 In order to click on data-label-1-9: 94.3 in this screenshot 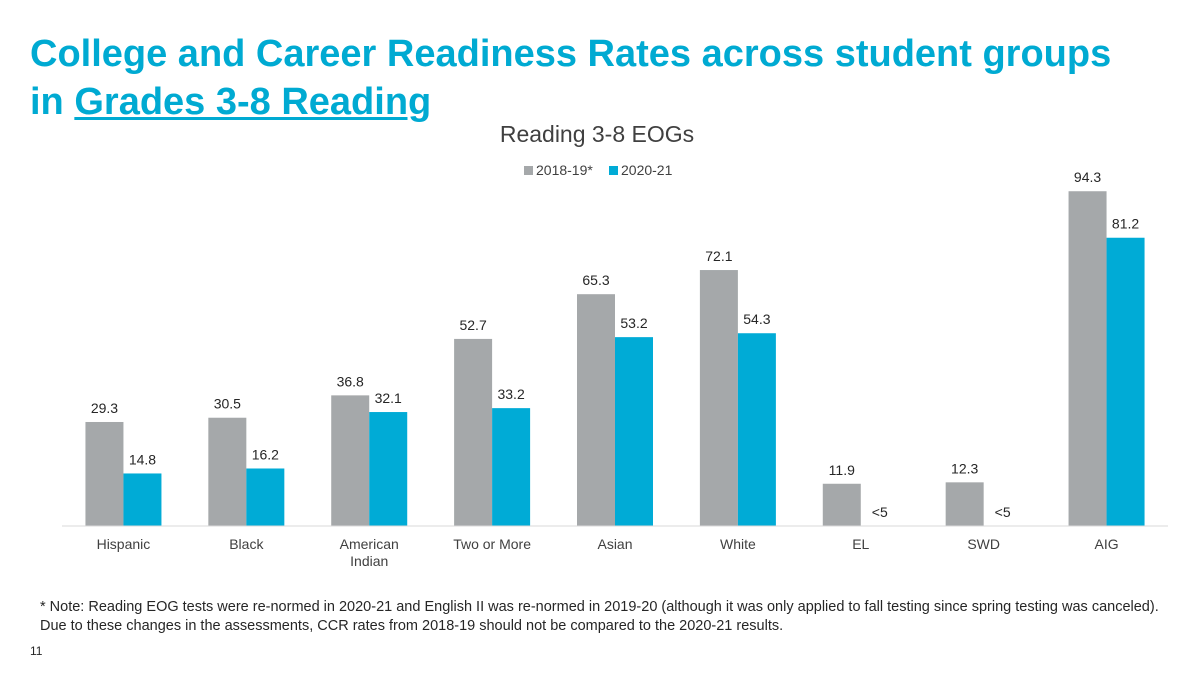, I will do `click(1087, 177)`.